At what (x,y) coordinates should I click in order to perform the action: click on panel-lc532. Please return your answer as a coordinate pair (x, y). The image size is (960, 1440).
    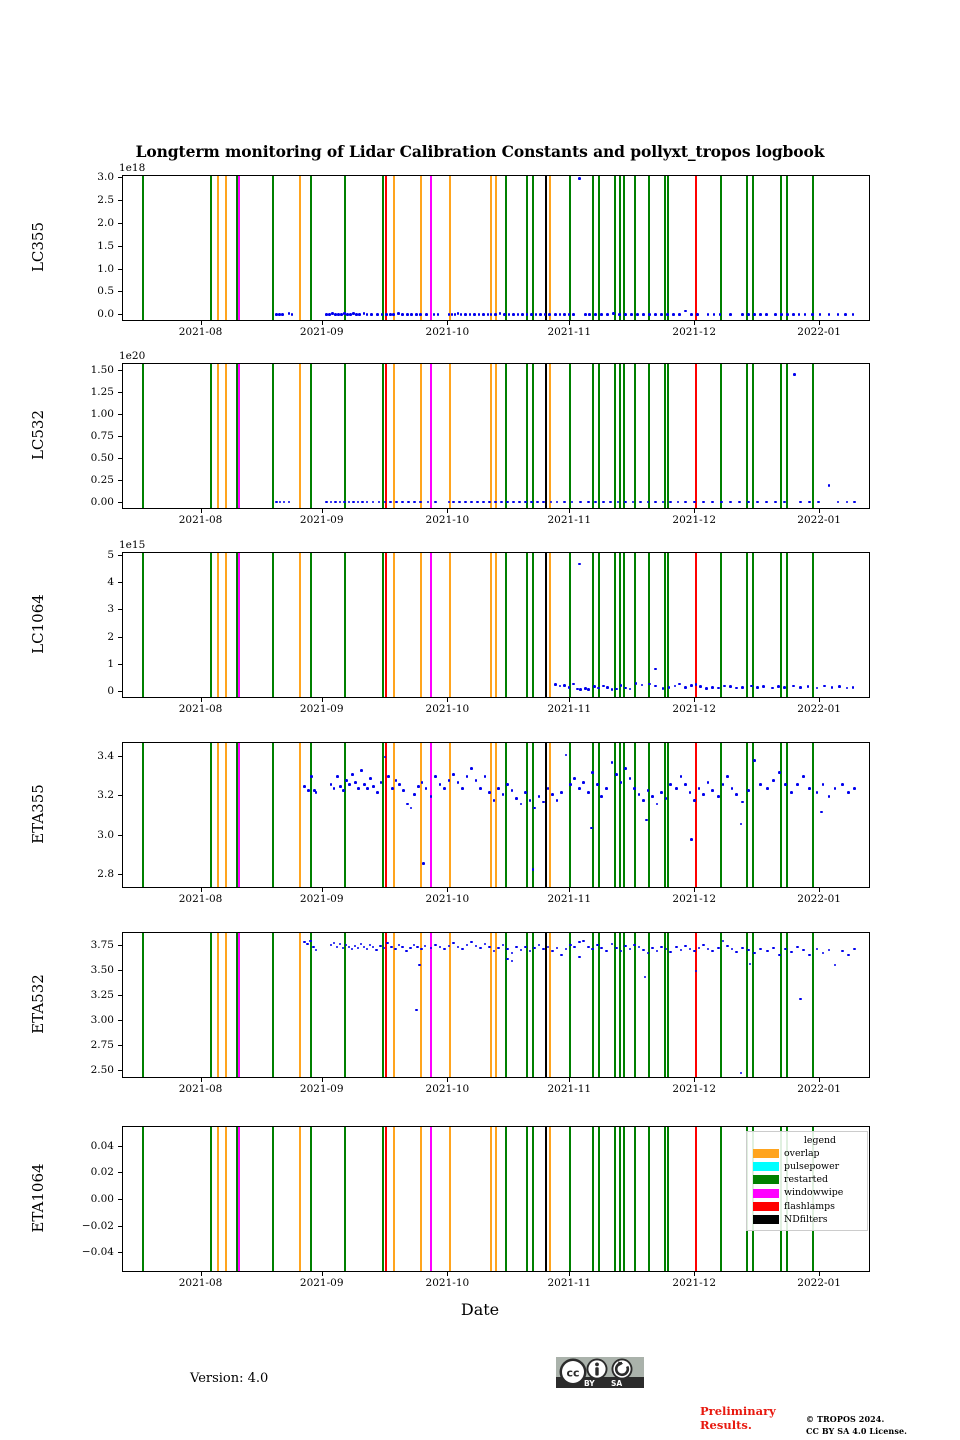
    Looking at the image, I should click on (496, 436).